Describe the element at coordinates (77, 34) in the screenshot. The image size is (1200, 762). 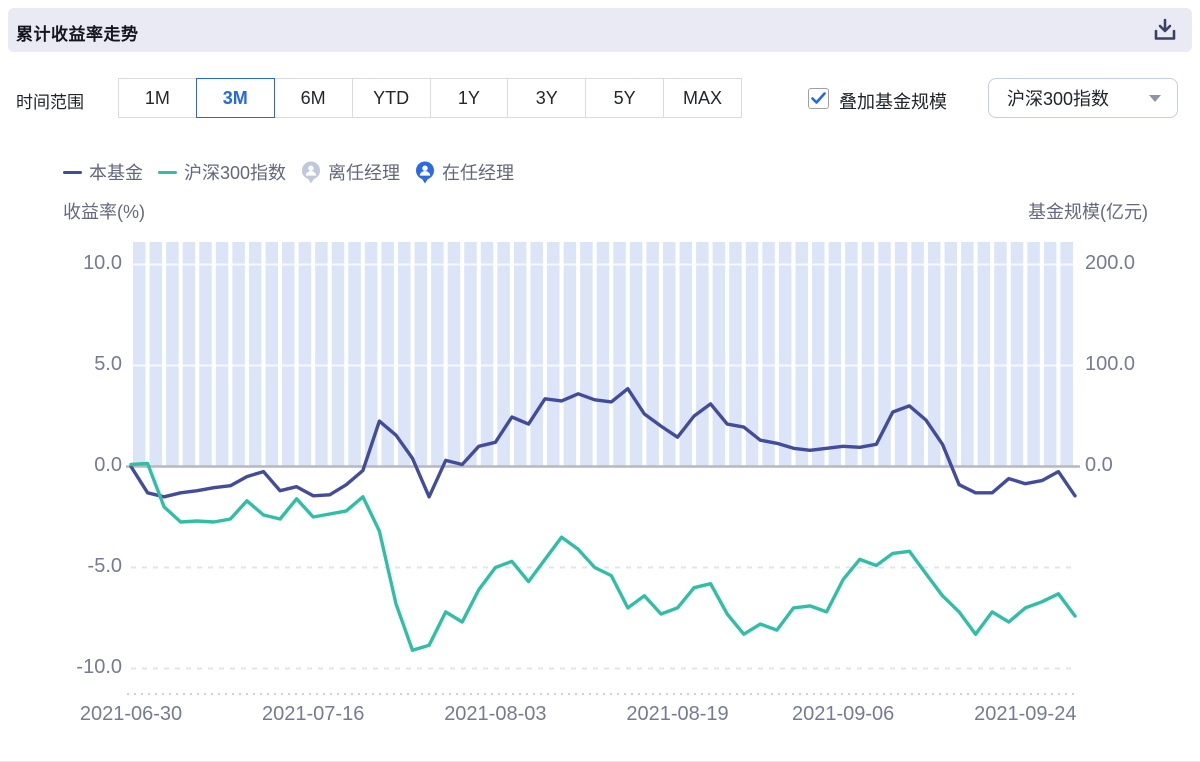
I see `page-title: 累计收益率走势` at that location.